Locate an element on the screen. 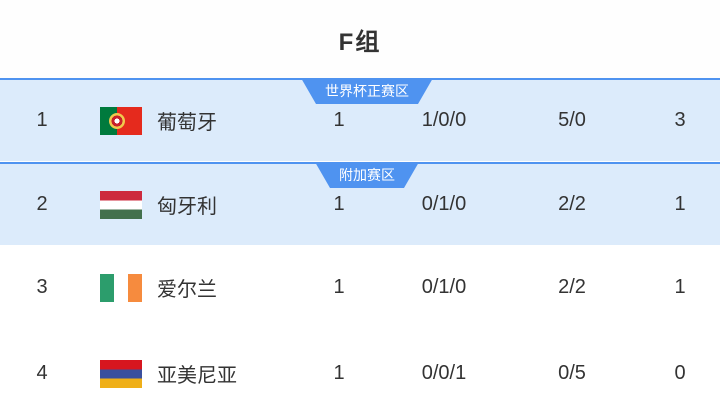  rank-cell: 1 is located at coordinates (42, 120).